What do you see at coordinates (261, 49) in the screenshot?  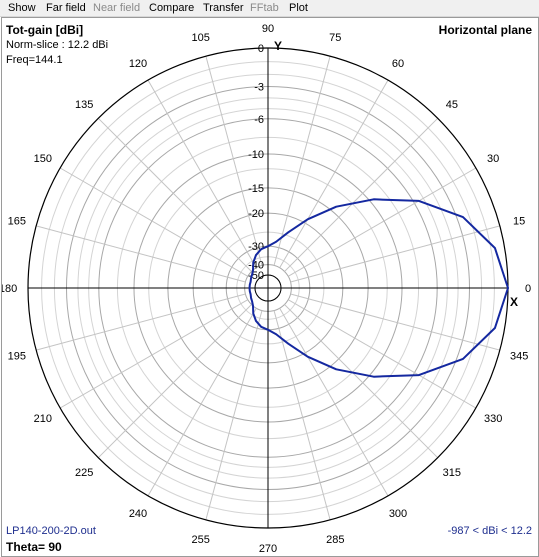 I see `radial-tick-label: 0` at bounding box center [261, 49].